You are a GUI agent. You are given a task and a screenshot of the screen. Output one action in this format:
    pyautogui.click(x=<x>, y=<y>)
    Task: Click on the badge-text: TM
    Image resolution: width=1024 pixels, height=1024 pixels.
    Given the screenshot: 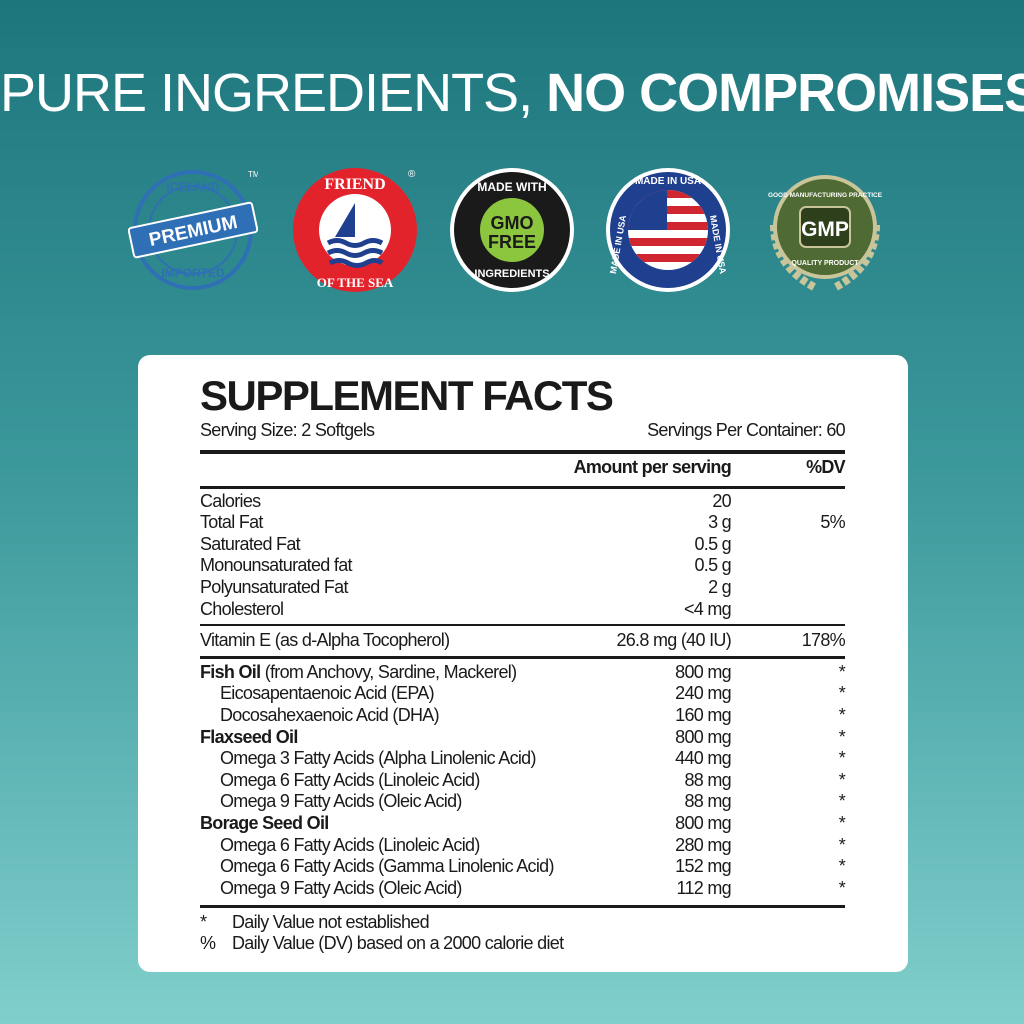 What is the action you would take?
    pyautogui.click(x=253, y=174)
    